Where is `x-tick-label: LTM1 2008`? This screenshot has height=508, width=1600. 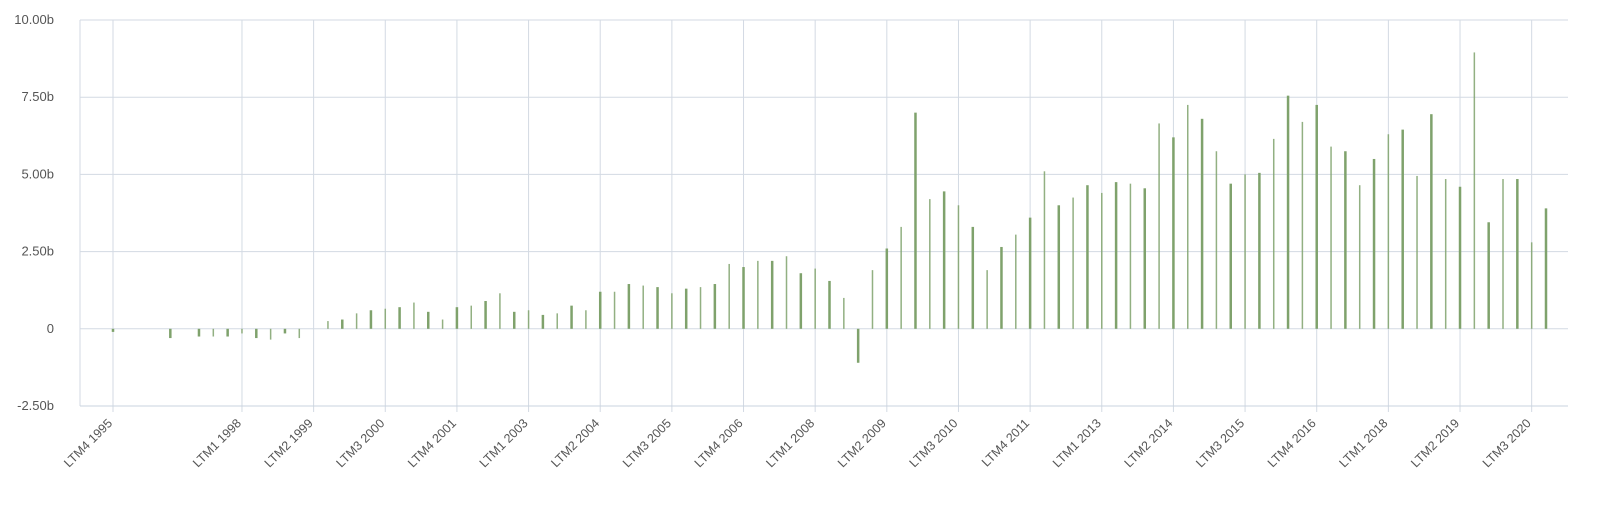
x-tick-label: LTM1 2008 is located at coordinates (790, 443).